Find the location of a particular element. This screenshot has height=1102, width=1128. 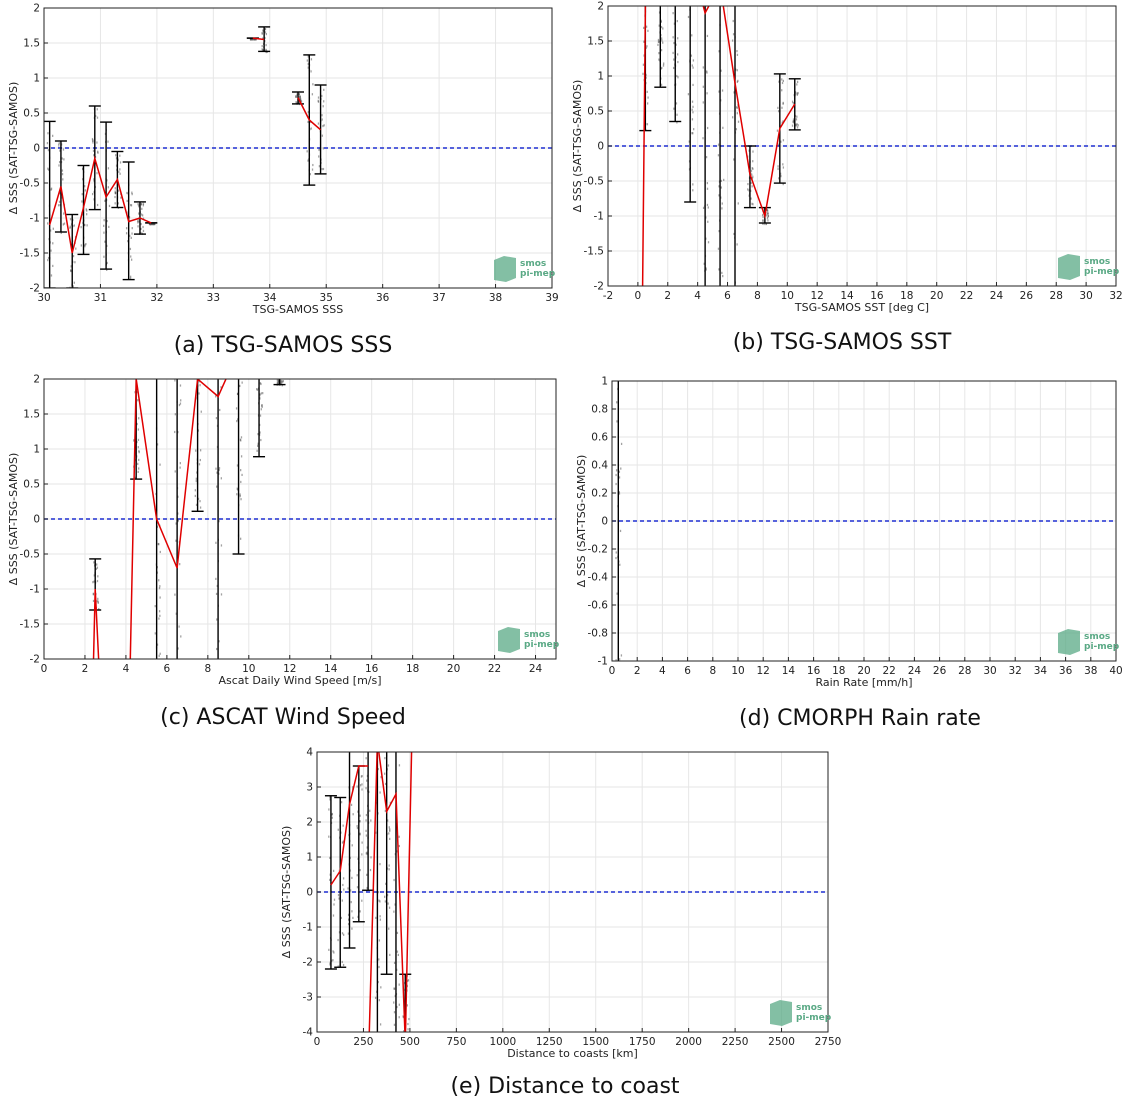

x-tick-label: 0 is located at coordinates (638, 296).